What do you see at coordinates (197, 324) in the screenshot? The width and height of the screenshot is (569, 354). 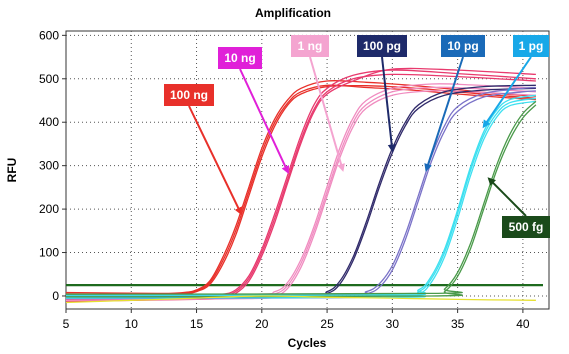 I see `x-tick-label: 15` at bounding box center [197, 324].